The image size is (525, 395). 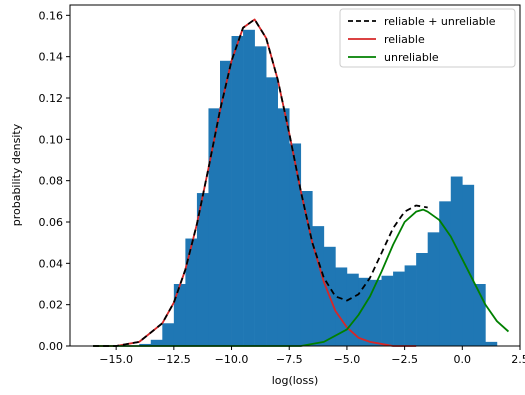 What do you see at coordinates (51, 98) in the screenshot?
I see `y-tick-label: 0.12` at bounding box center [51, 98].